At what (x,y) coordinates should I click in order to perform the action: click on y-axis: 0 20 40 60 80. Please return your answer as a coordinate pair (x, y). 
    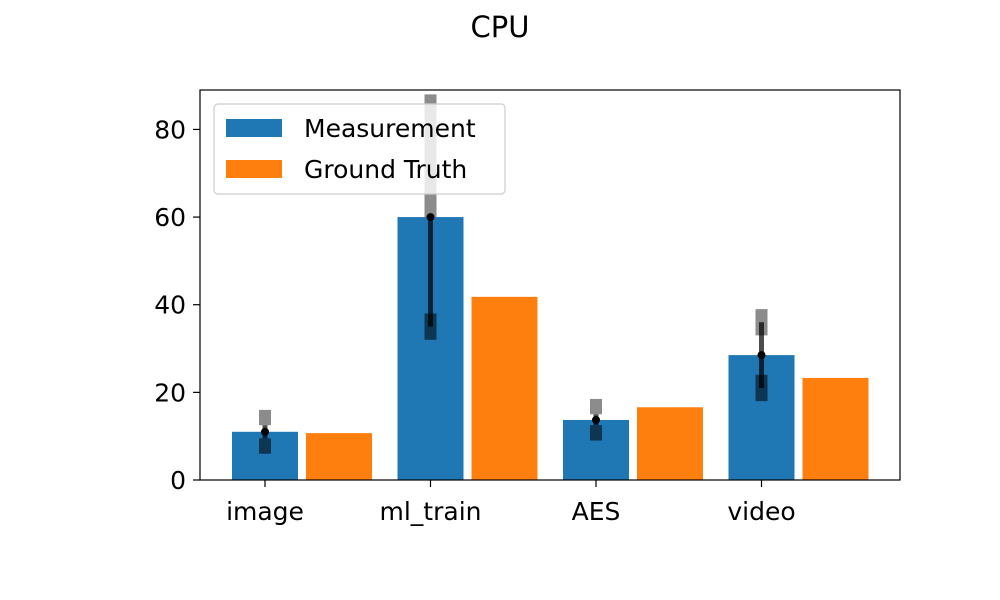
    Looking at the image, I should click on (177, 305).